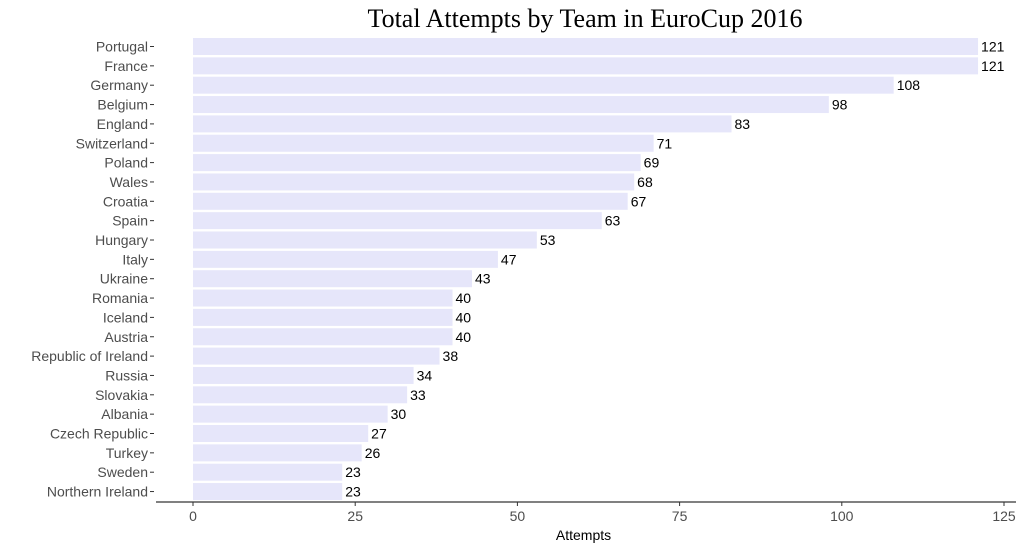 The image size is (1024, 550). What do you see at coordinates (743, 124) in the screenshot?
I see `value-label-england: 83` at bounding box center [743, 124].